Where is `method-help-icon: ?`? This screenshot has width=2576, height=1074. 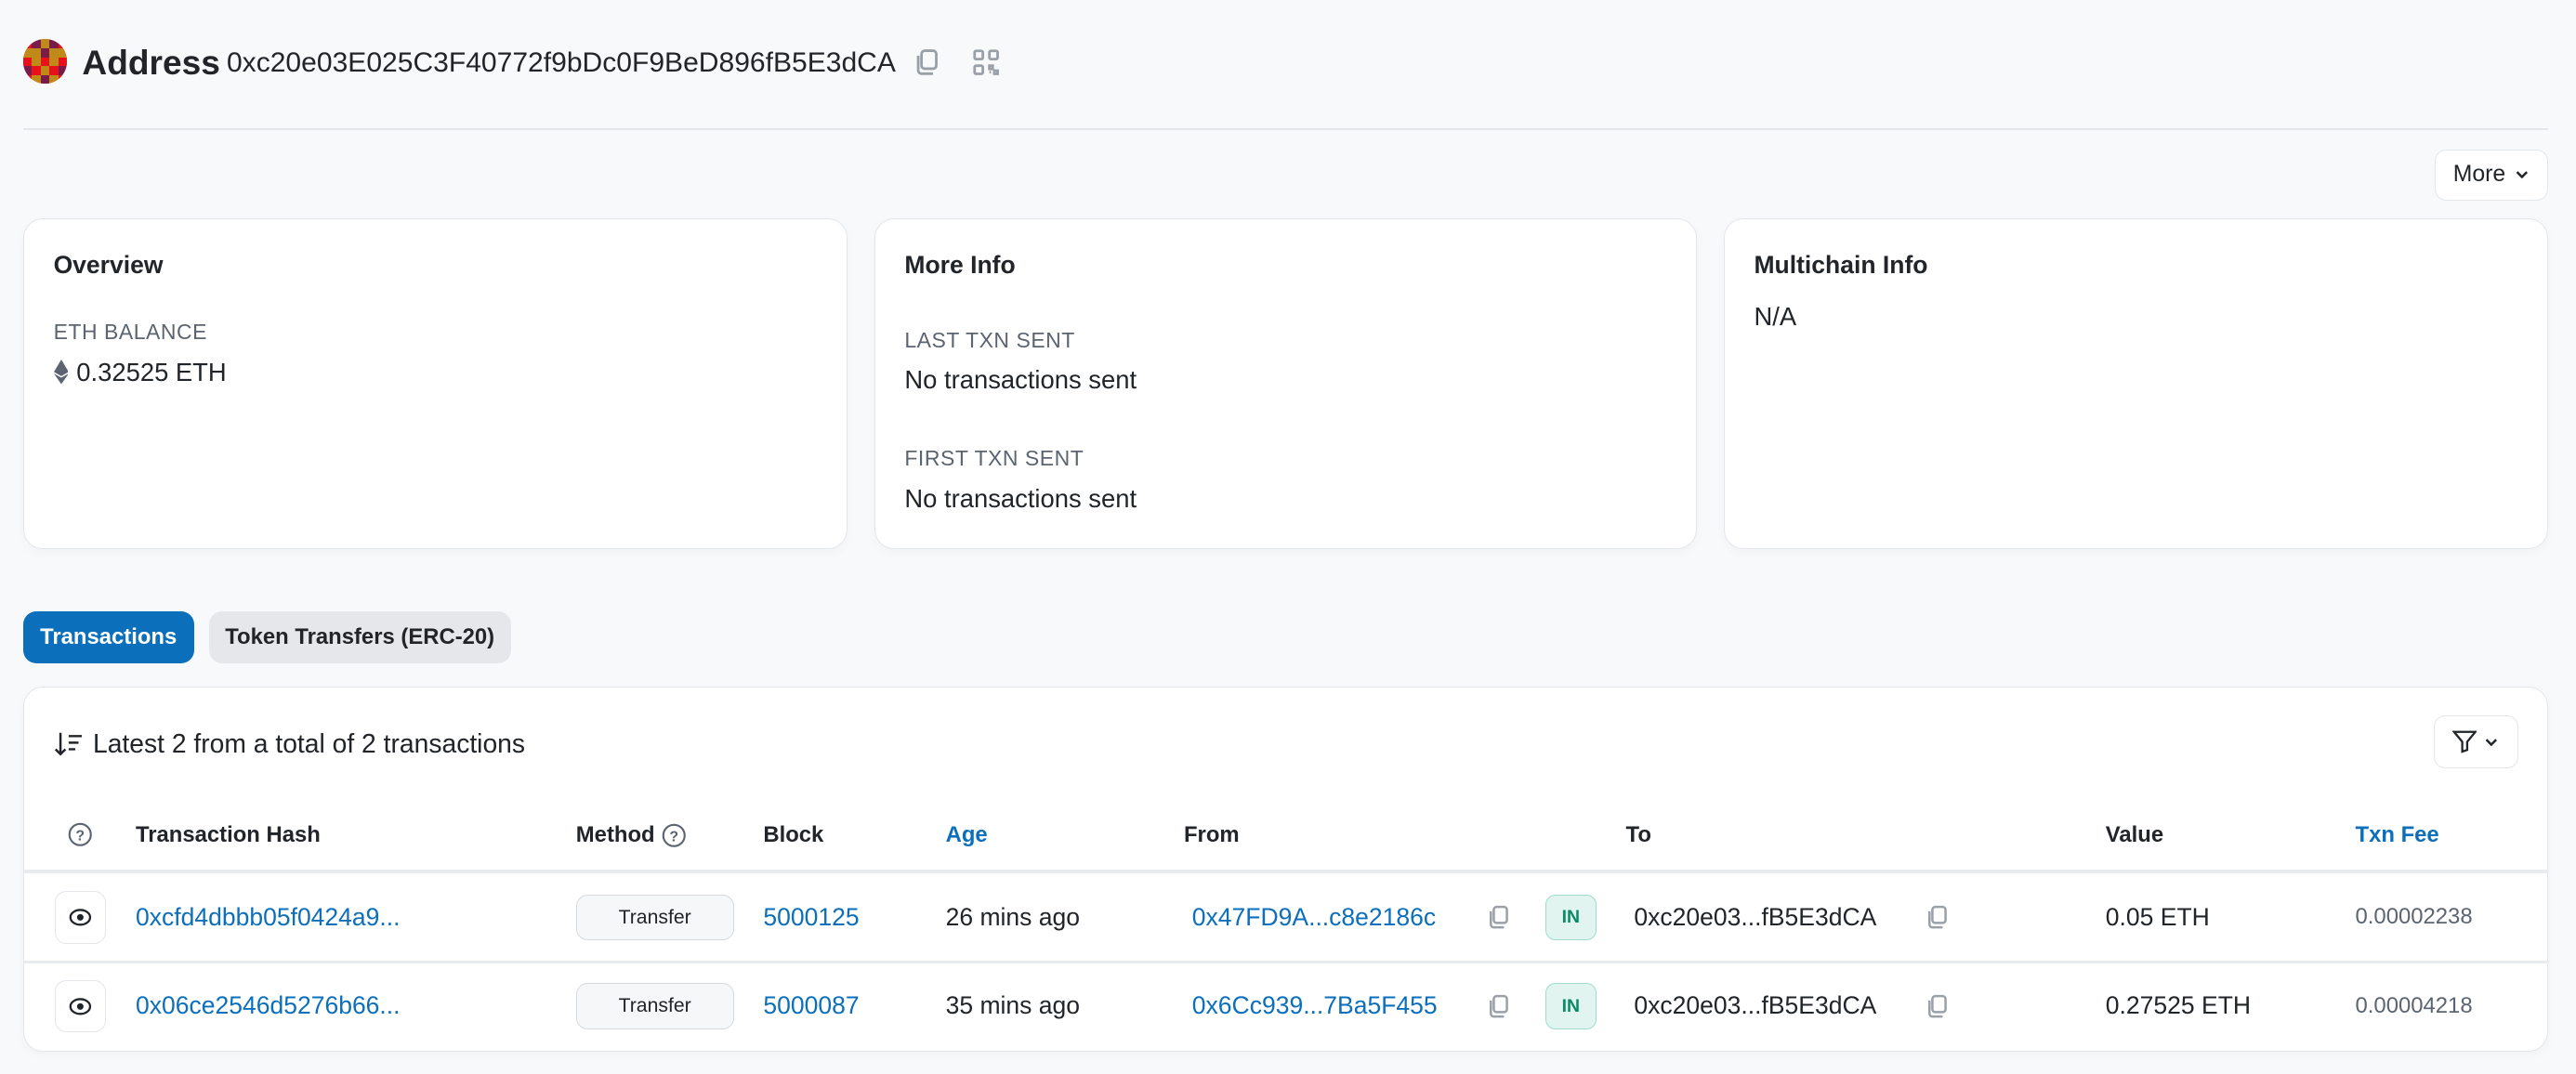
method-help-icon: ? is located at coordinates (674, 835).